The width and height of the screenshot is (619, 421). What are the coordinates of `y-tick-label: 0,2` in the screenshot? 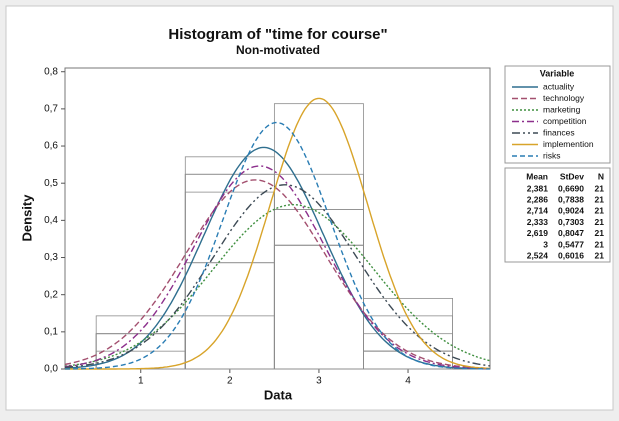 It's located at (51, 294).